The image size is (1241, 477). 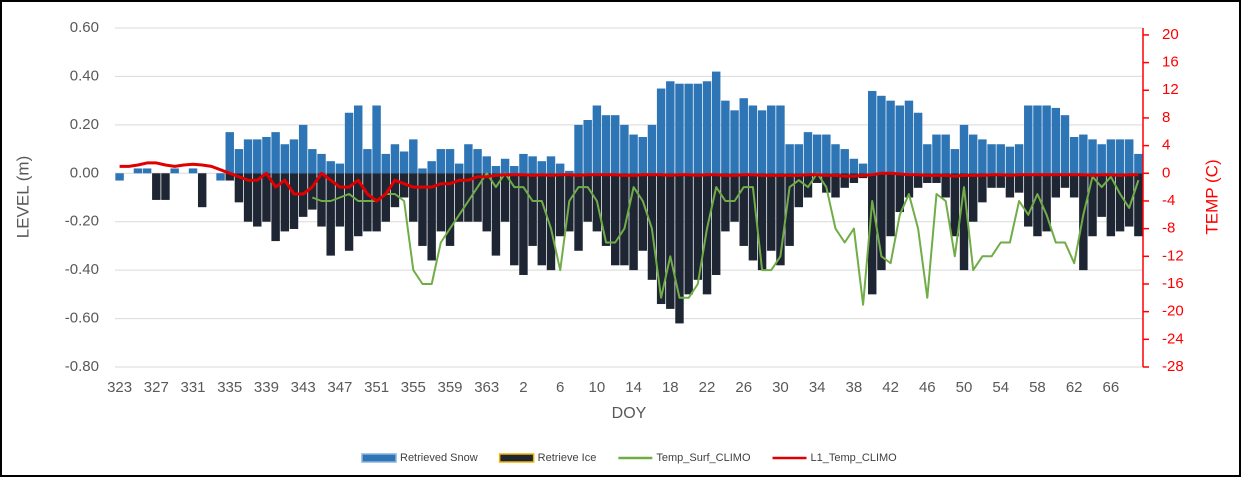 What do you see at coordinates (450, 387) in the screenshot?
I see `x-tick-label: 359` at bounding box center [450, 387].